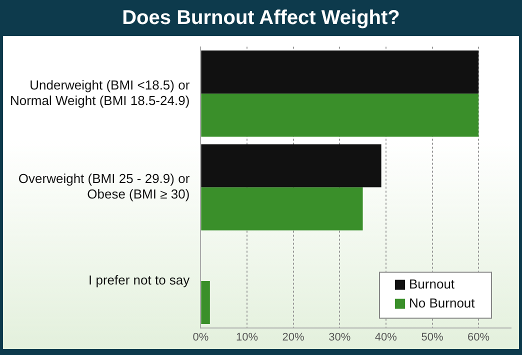 This screenshot has width=522, height=355. I want to click on x-tick-label: 0%, so click(200, 337).